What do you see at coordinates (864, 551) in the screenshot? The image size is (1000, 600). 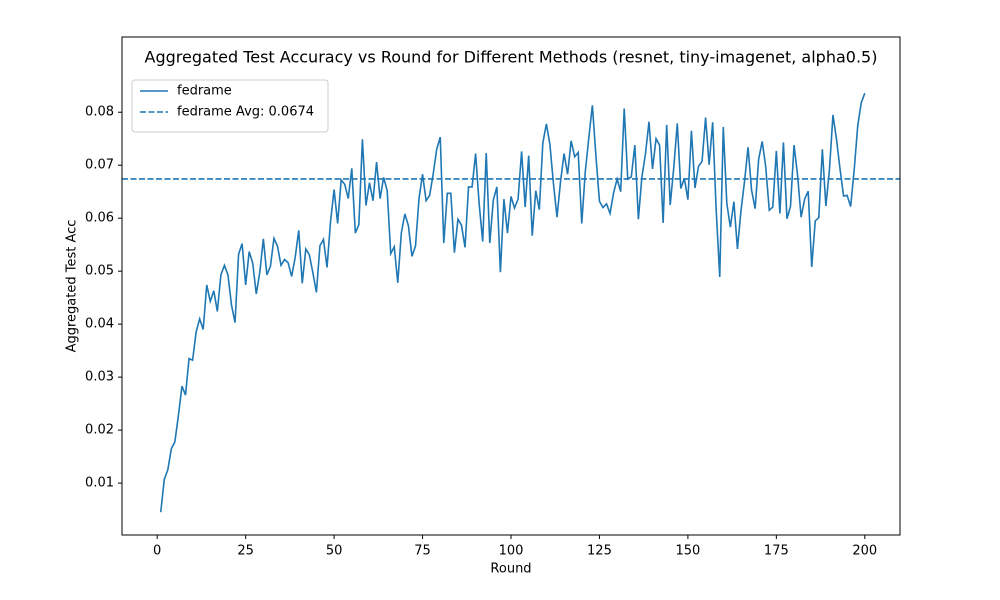 I see `x-tick-label: 200` at bounding box center [864, 551].